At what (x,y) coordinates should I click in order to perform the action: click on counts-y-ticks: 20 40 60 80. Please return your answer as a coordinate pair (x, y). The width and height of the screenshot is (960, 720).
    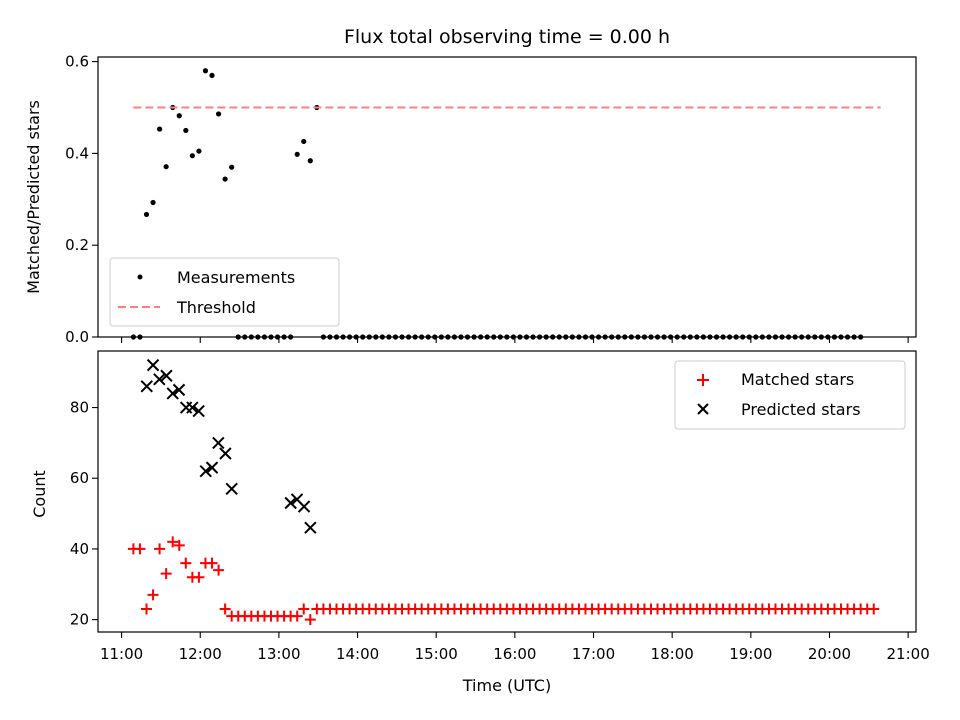
    Looking at the image, I should click on (84, 514).